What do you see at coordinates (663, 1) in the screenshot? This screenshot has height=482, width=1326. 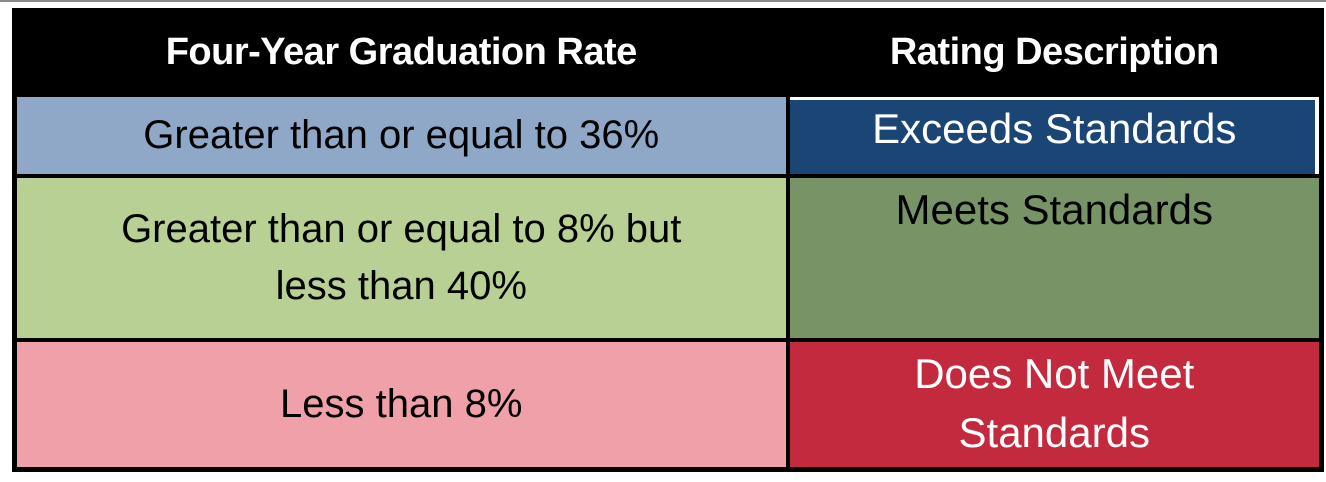 I see `top-hairline-divider` at bounding box center [663, 1].